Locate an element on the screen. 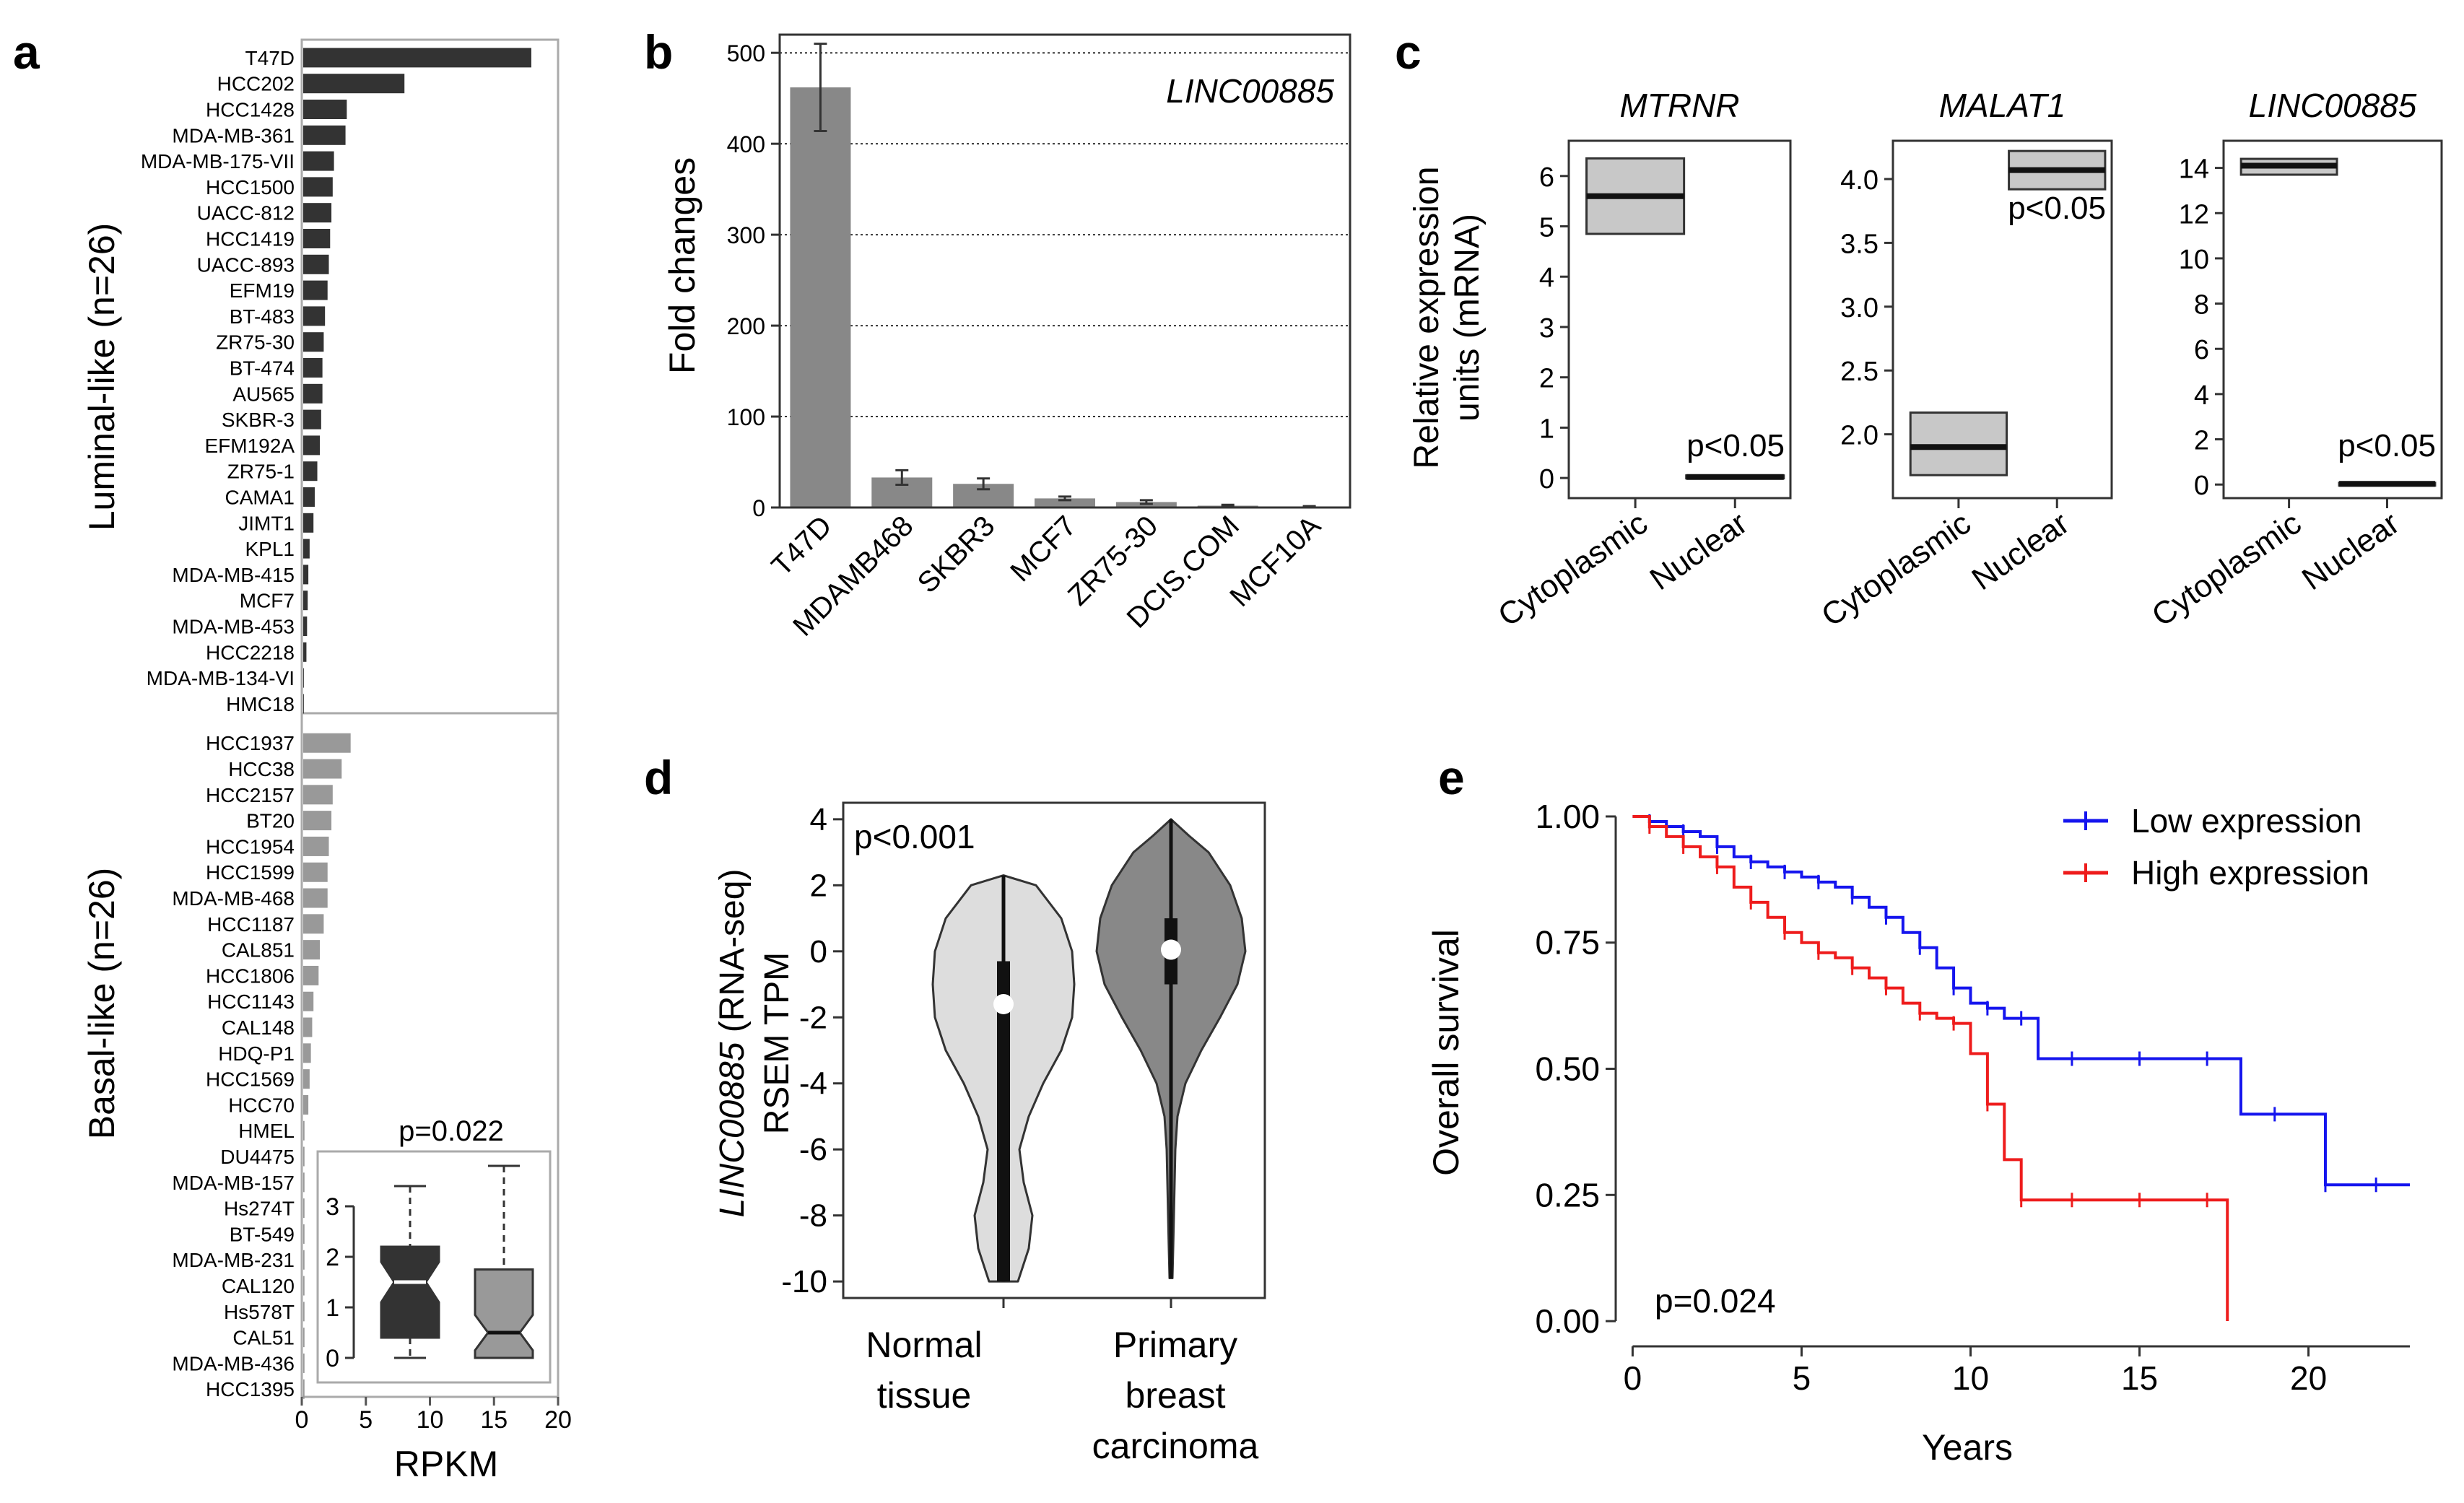 This screenshot has height=1503, width=2464. cell-line-label: HCC1428 is located at coordinates (251, 110).